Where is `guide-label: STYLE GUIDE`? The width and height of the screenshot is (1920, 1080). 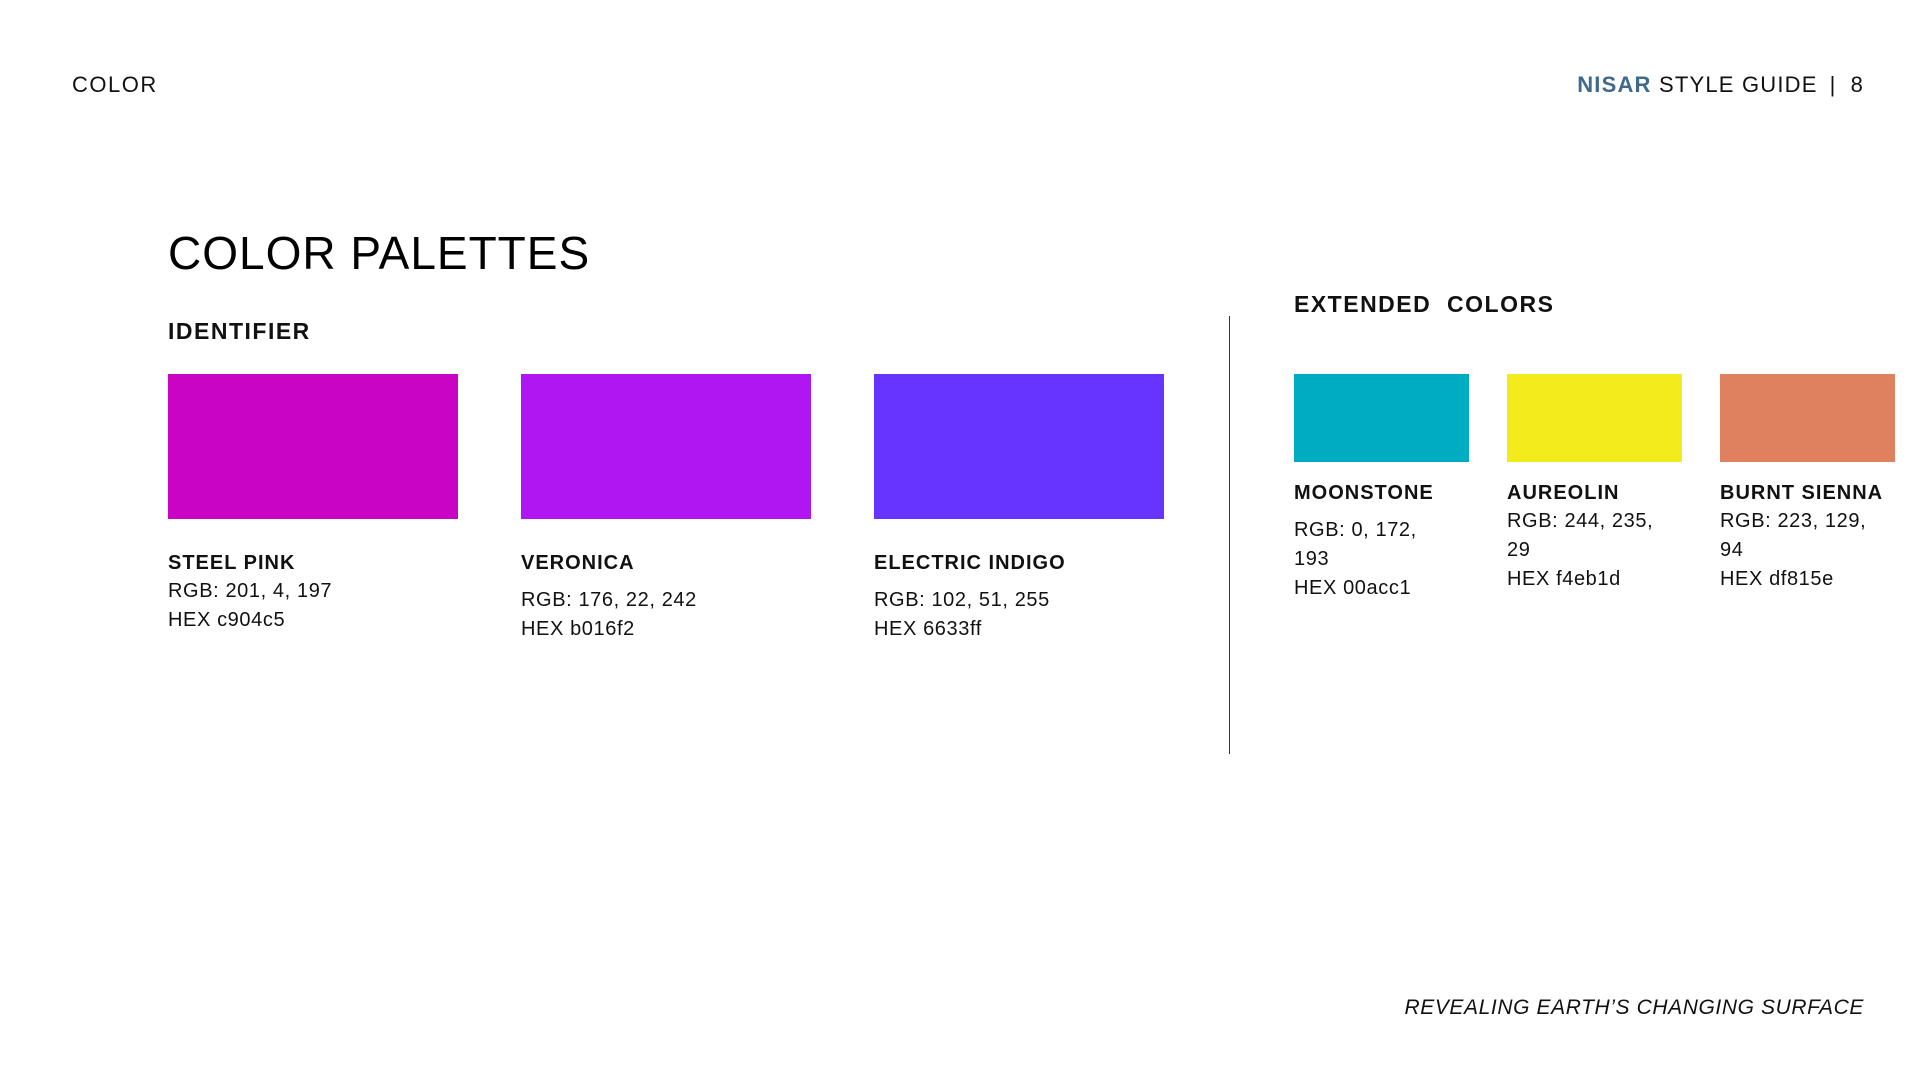 guide-label: STYLE GUIDE is located at coordinates (1738, 84).